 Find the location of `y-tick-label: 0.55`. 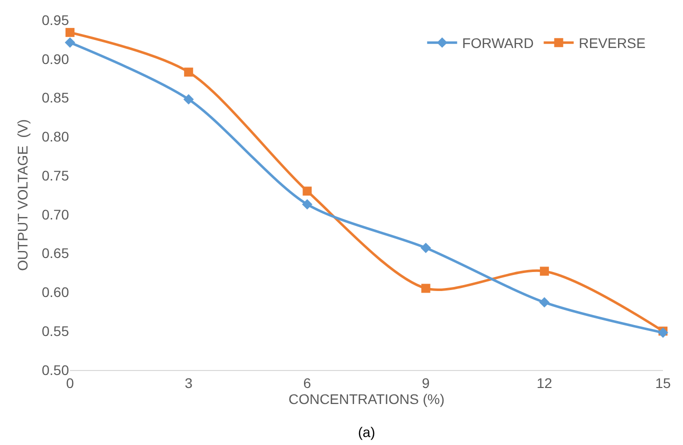

y-tick-label: 0.55 is located at coordinates (56, 331).